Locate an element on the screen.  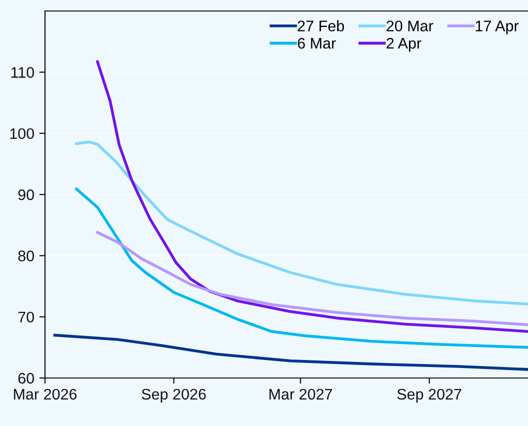
legend-label: 20 Mar is located at coordinates (410, 26).